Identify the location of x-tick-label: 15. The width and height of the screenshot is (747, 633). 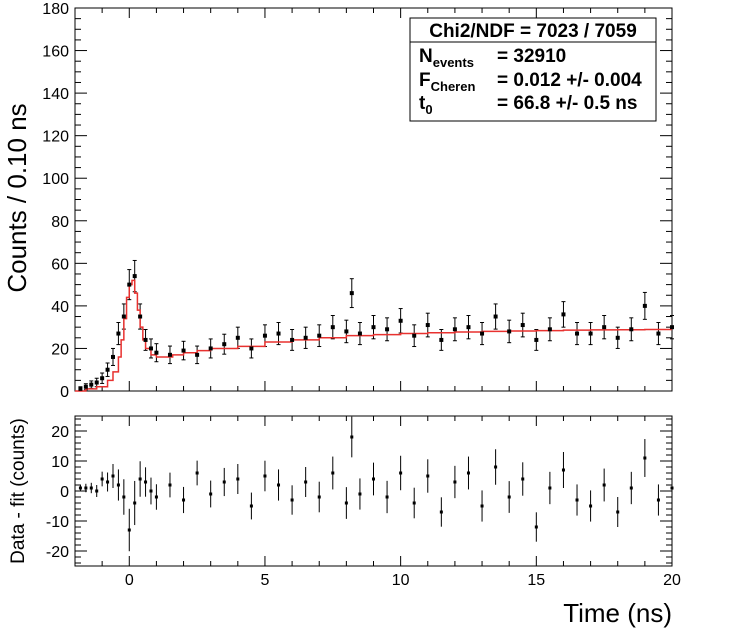
(536, 580).